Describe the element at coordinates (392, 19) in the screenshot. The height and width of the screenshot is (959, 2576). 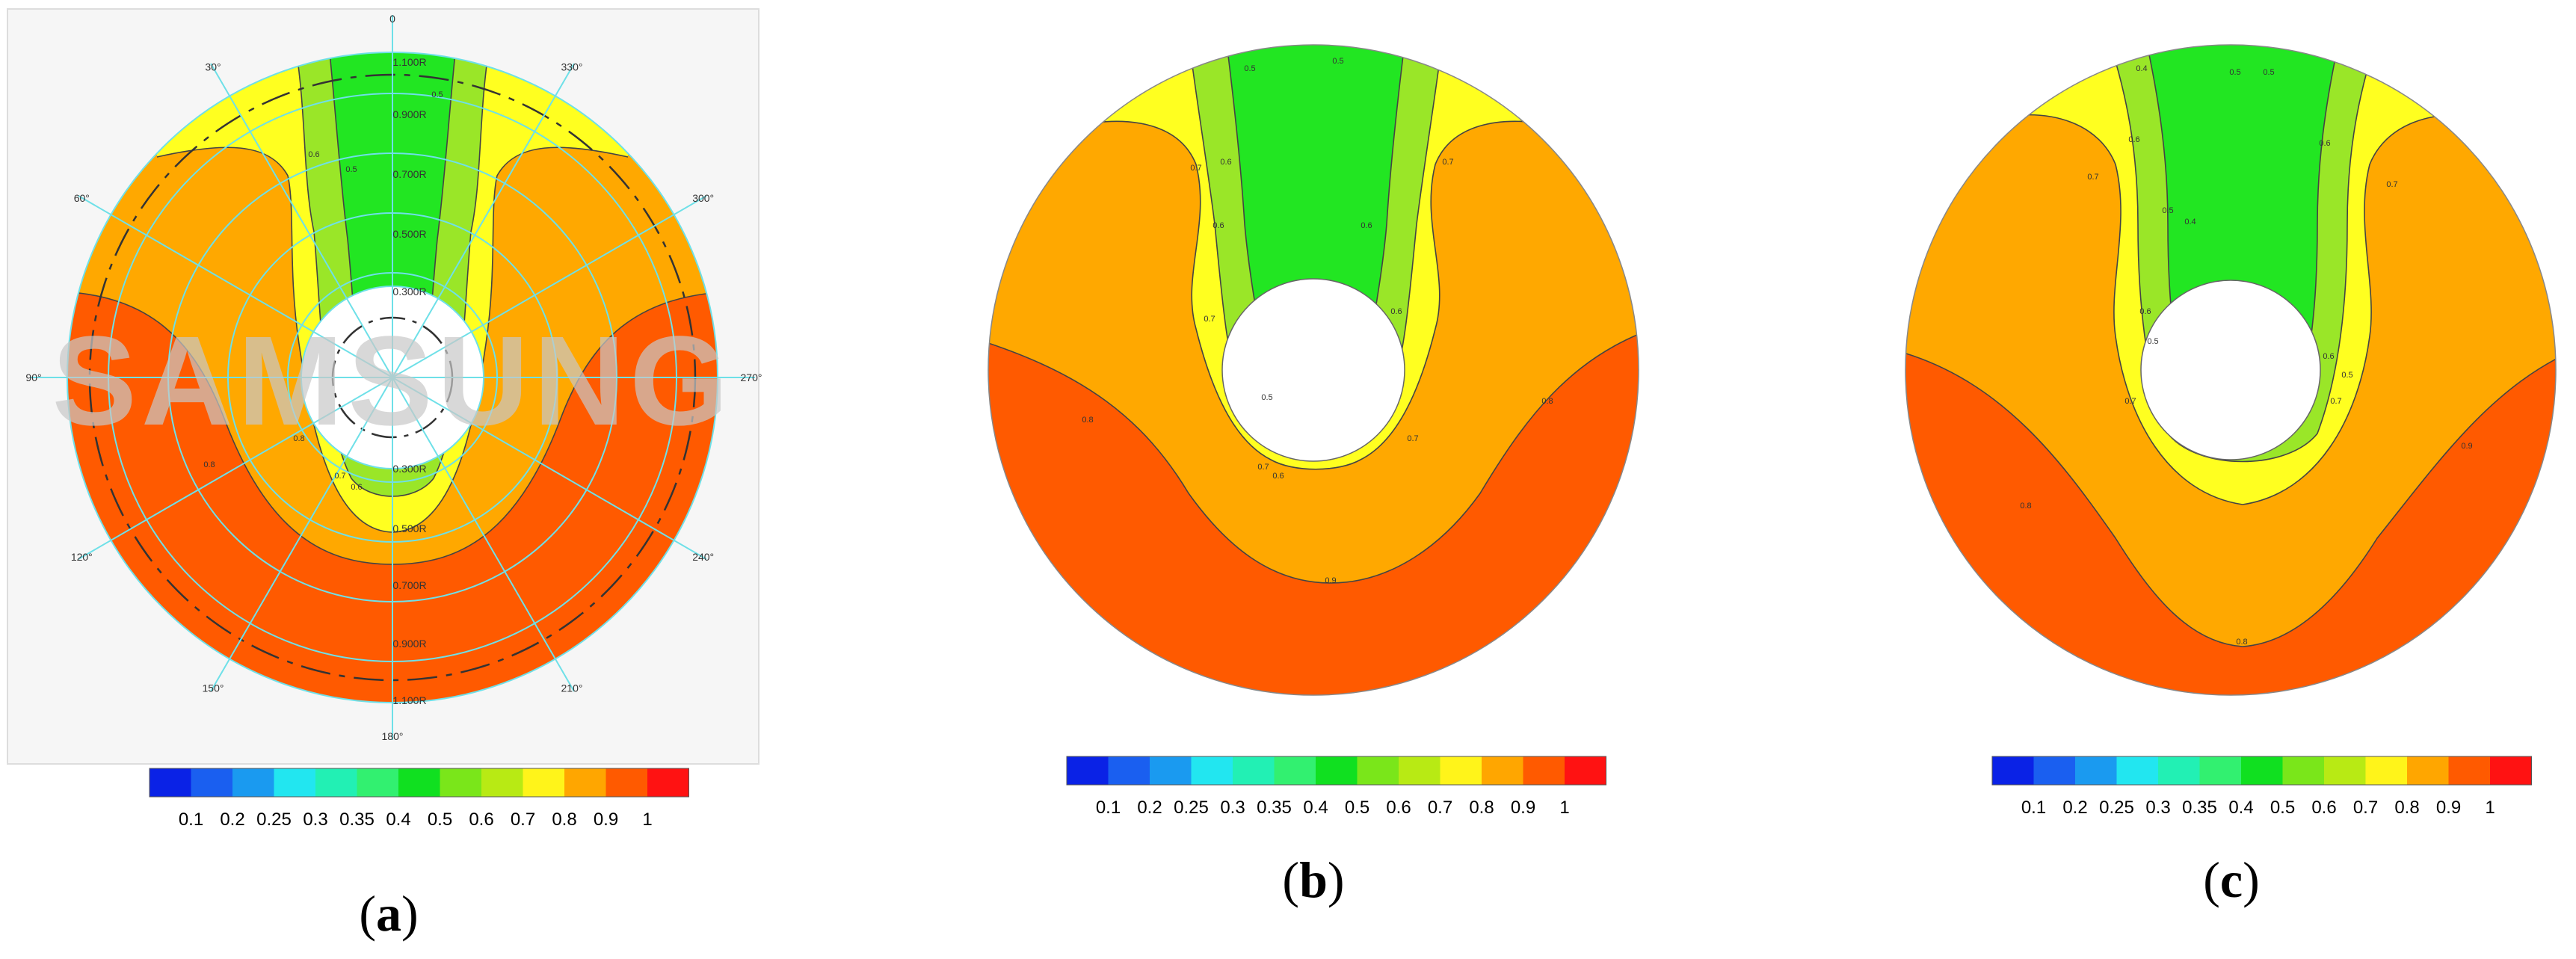
I see `angle-label: 0` at that location.